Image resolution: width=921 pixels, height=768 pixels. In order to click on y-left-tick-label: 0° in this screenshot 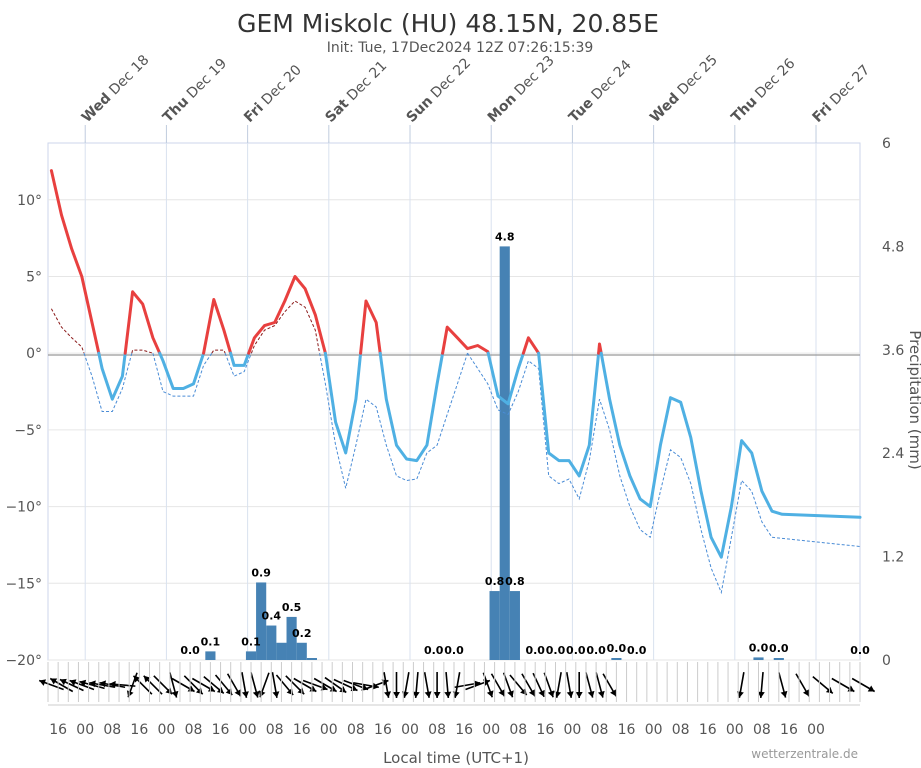, I will do `click(34, 354)`.